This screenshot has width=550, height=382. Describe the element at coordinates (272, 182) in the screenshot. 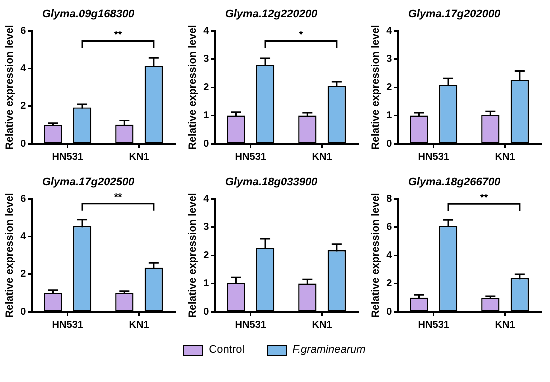

I see `chart-title: Glyma.18g033900` at that location.